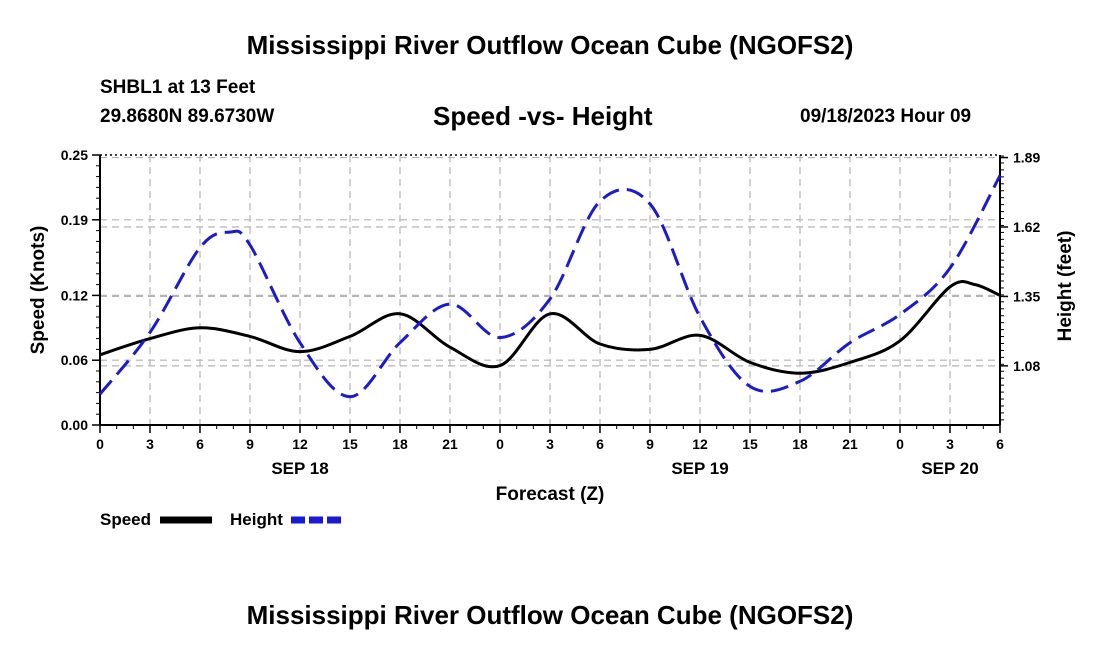  I want to click on day-label: SEP 19, so click(699, 468).